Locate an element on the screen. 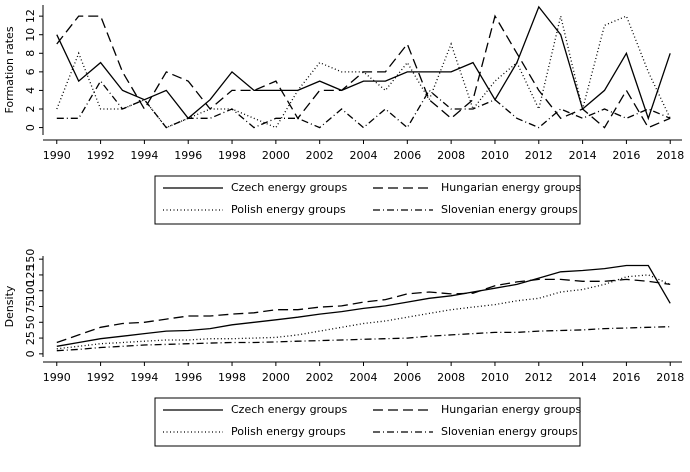 The width and height of the screenshot is (690, 472). y-tick-label: 50 is located at coordinates (30, 322).